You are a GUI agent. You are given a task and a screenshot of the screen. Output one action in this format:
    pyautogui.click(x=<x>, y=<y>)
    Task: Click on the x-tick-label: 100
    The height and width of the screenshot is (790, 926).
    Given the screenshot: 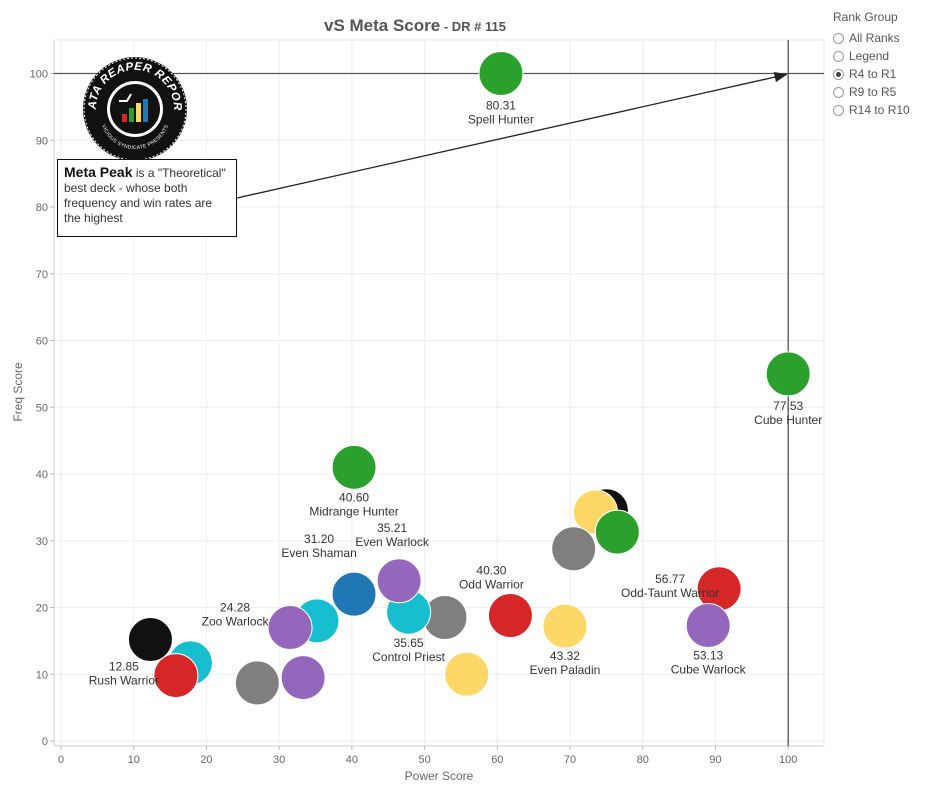 What is the action you would take?
    pyautogui.click(x=788, y=760)
    